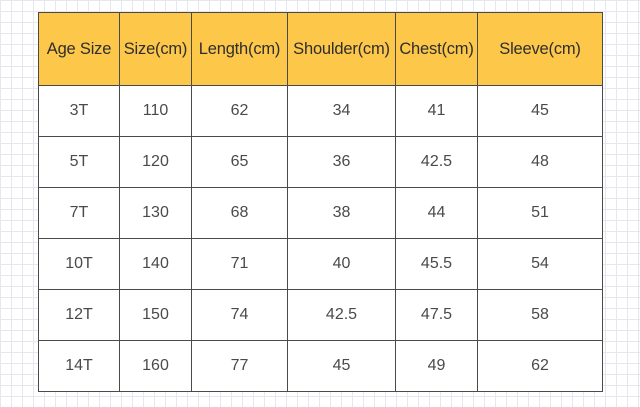 The height and width of the screenshot is (407, 640). What do you see at coordinates (239, 111) in the screenshot?
I see `cell-length: 62` at bounding box center [239, 111].